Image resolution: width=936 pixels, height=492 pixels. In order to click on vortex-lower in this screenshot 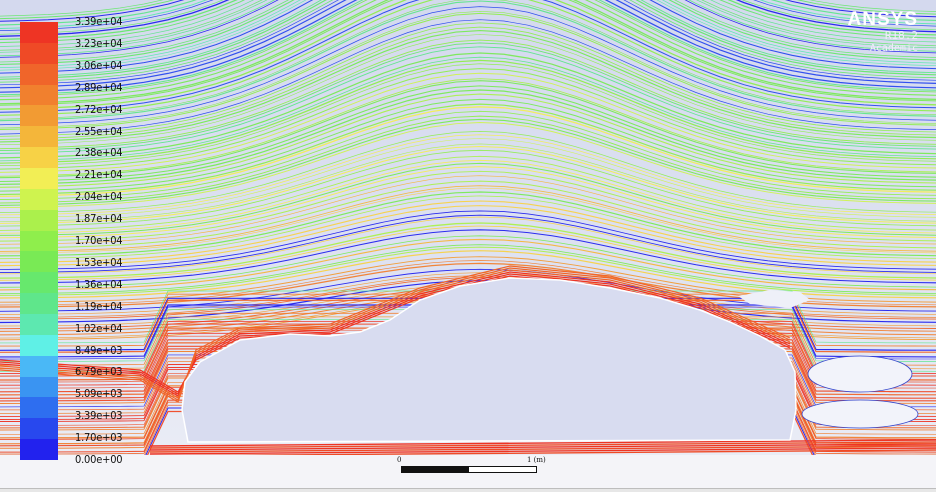, I will do `click(860, 414)`.